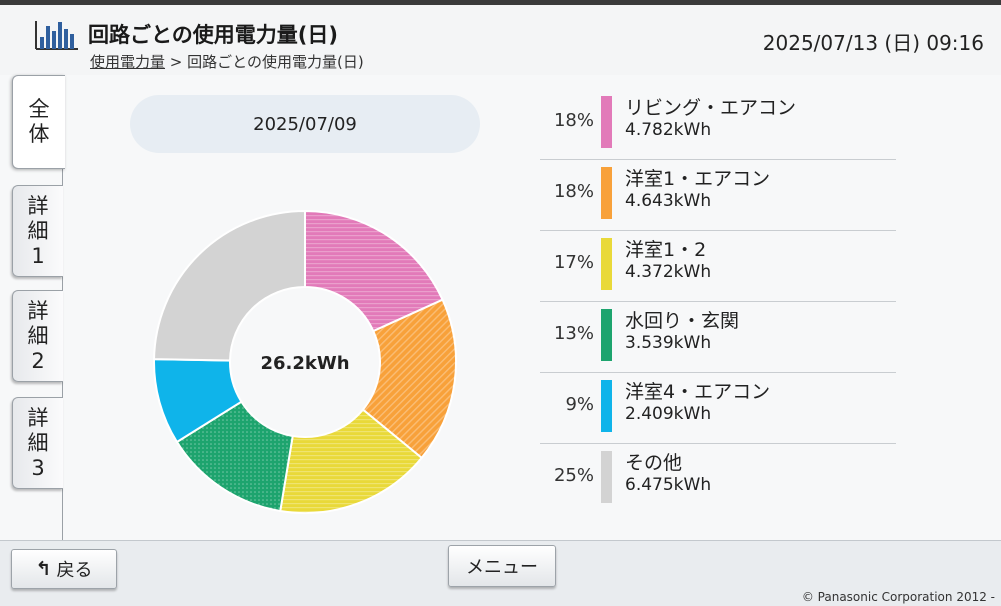 The width and height of the screenshot is (1001, 606). I want to click on copyright-text: © Panasonic Corporation 2012 -, so click(898, 597).